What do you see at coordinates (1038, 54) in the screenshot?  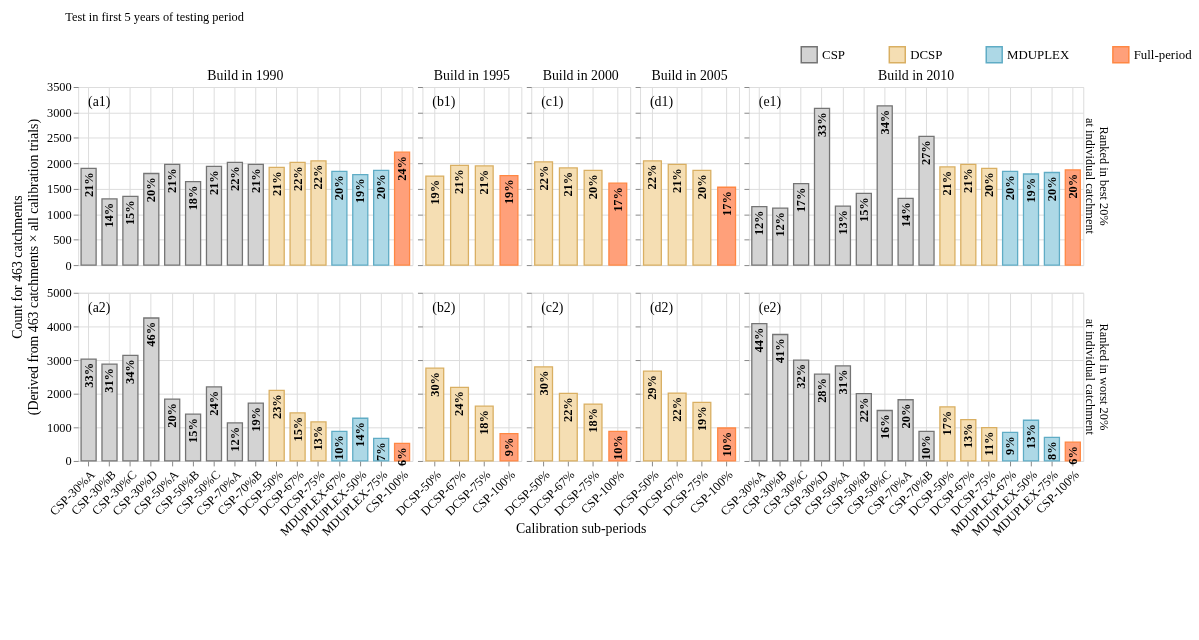 I see `legend-label: MDUPLEX` at bounding box center [1038, 54].